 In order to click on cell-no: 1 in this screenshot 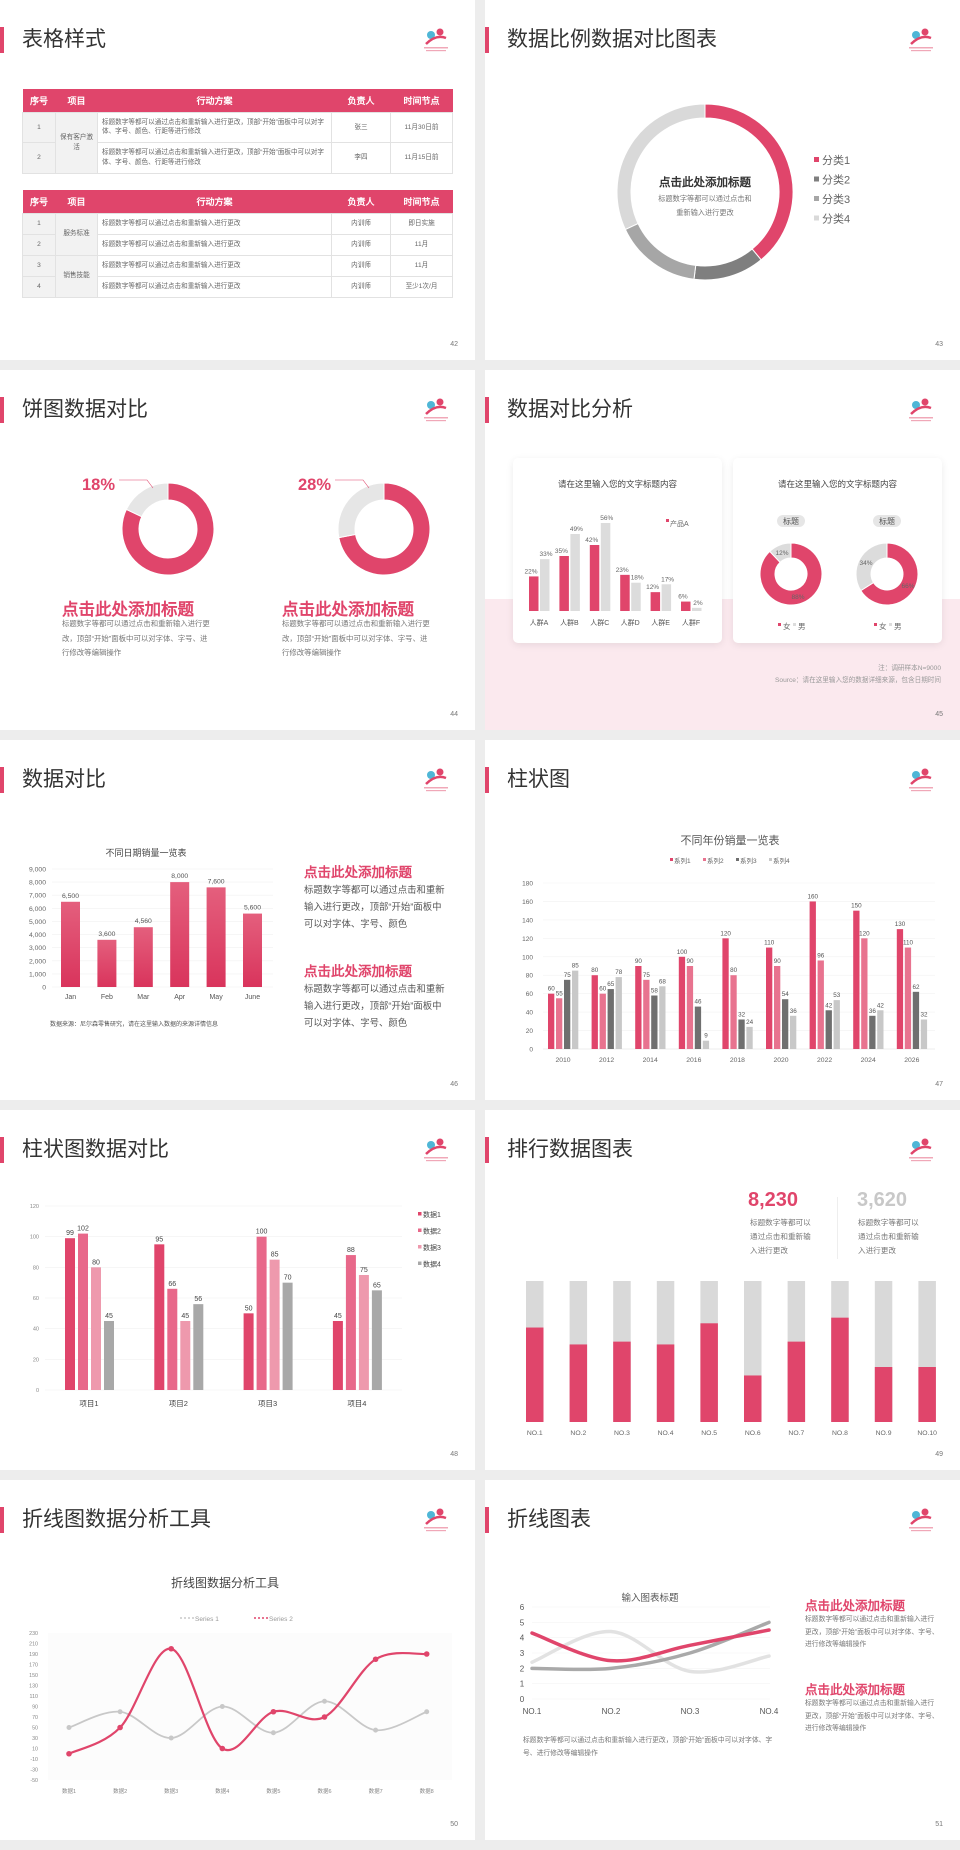, I will do `click(39, 127)`.